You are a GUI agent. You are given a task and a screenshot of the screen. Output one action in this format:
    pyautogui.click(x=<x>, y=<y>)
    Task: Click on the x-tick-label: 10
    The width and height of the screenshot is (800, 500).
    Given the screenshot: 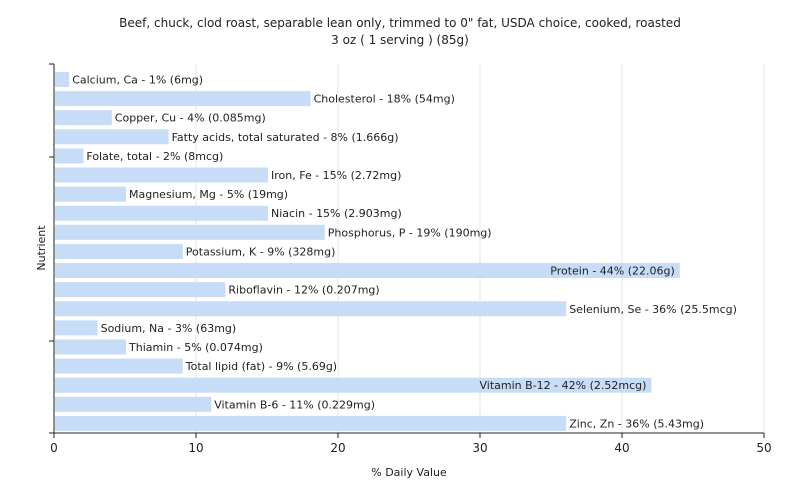 What is the action you would take?
    pyautogui.click(x=195, y=448)
    